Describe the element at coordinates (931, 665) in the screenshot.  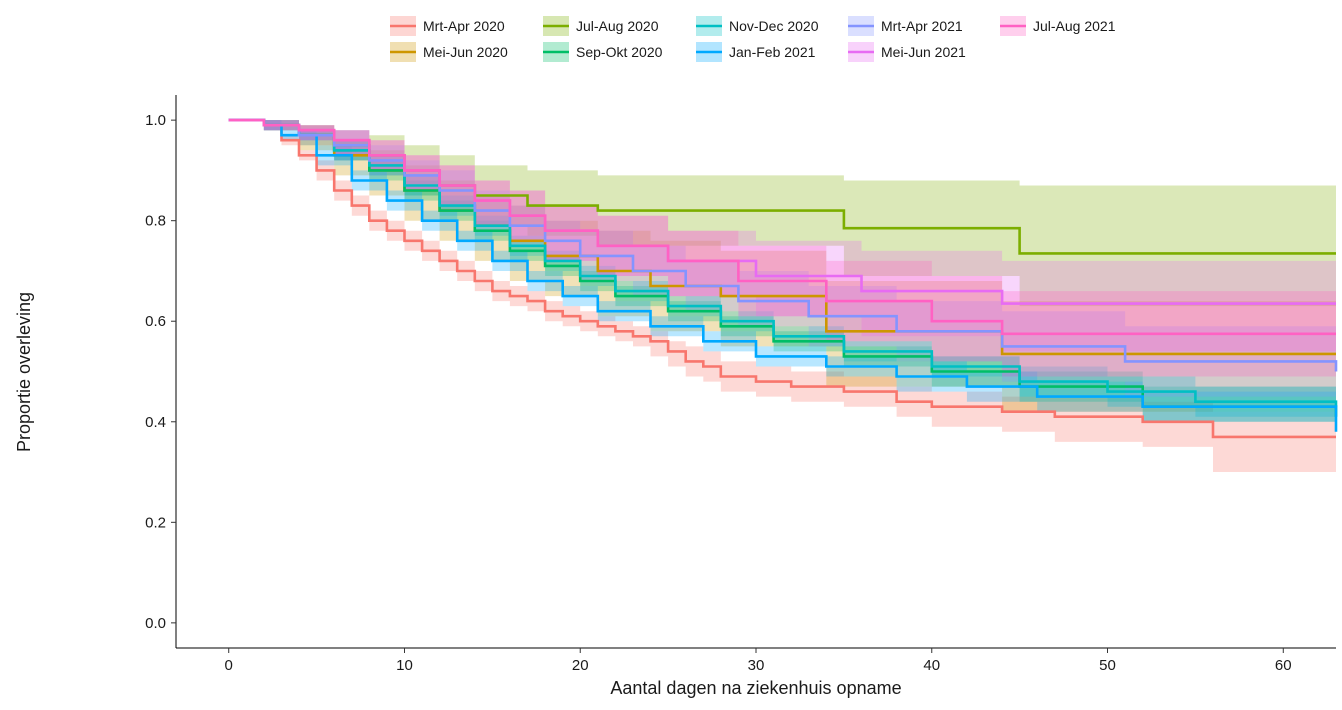
I see `x-tick-label-40: 40` at that location.